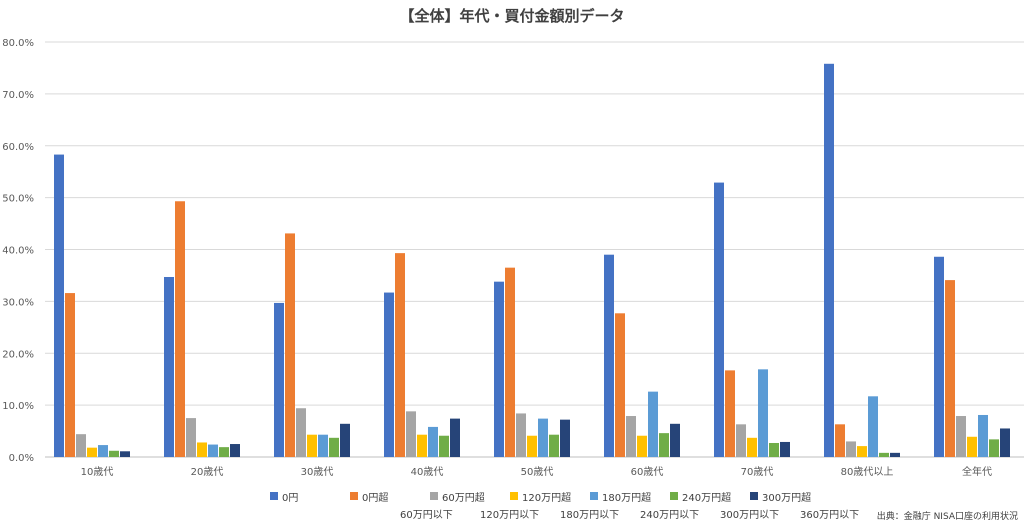 The image size is (1024, 525). I want to click on y-tick-label: 20.0%, so click(18, 354).